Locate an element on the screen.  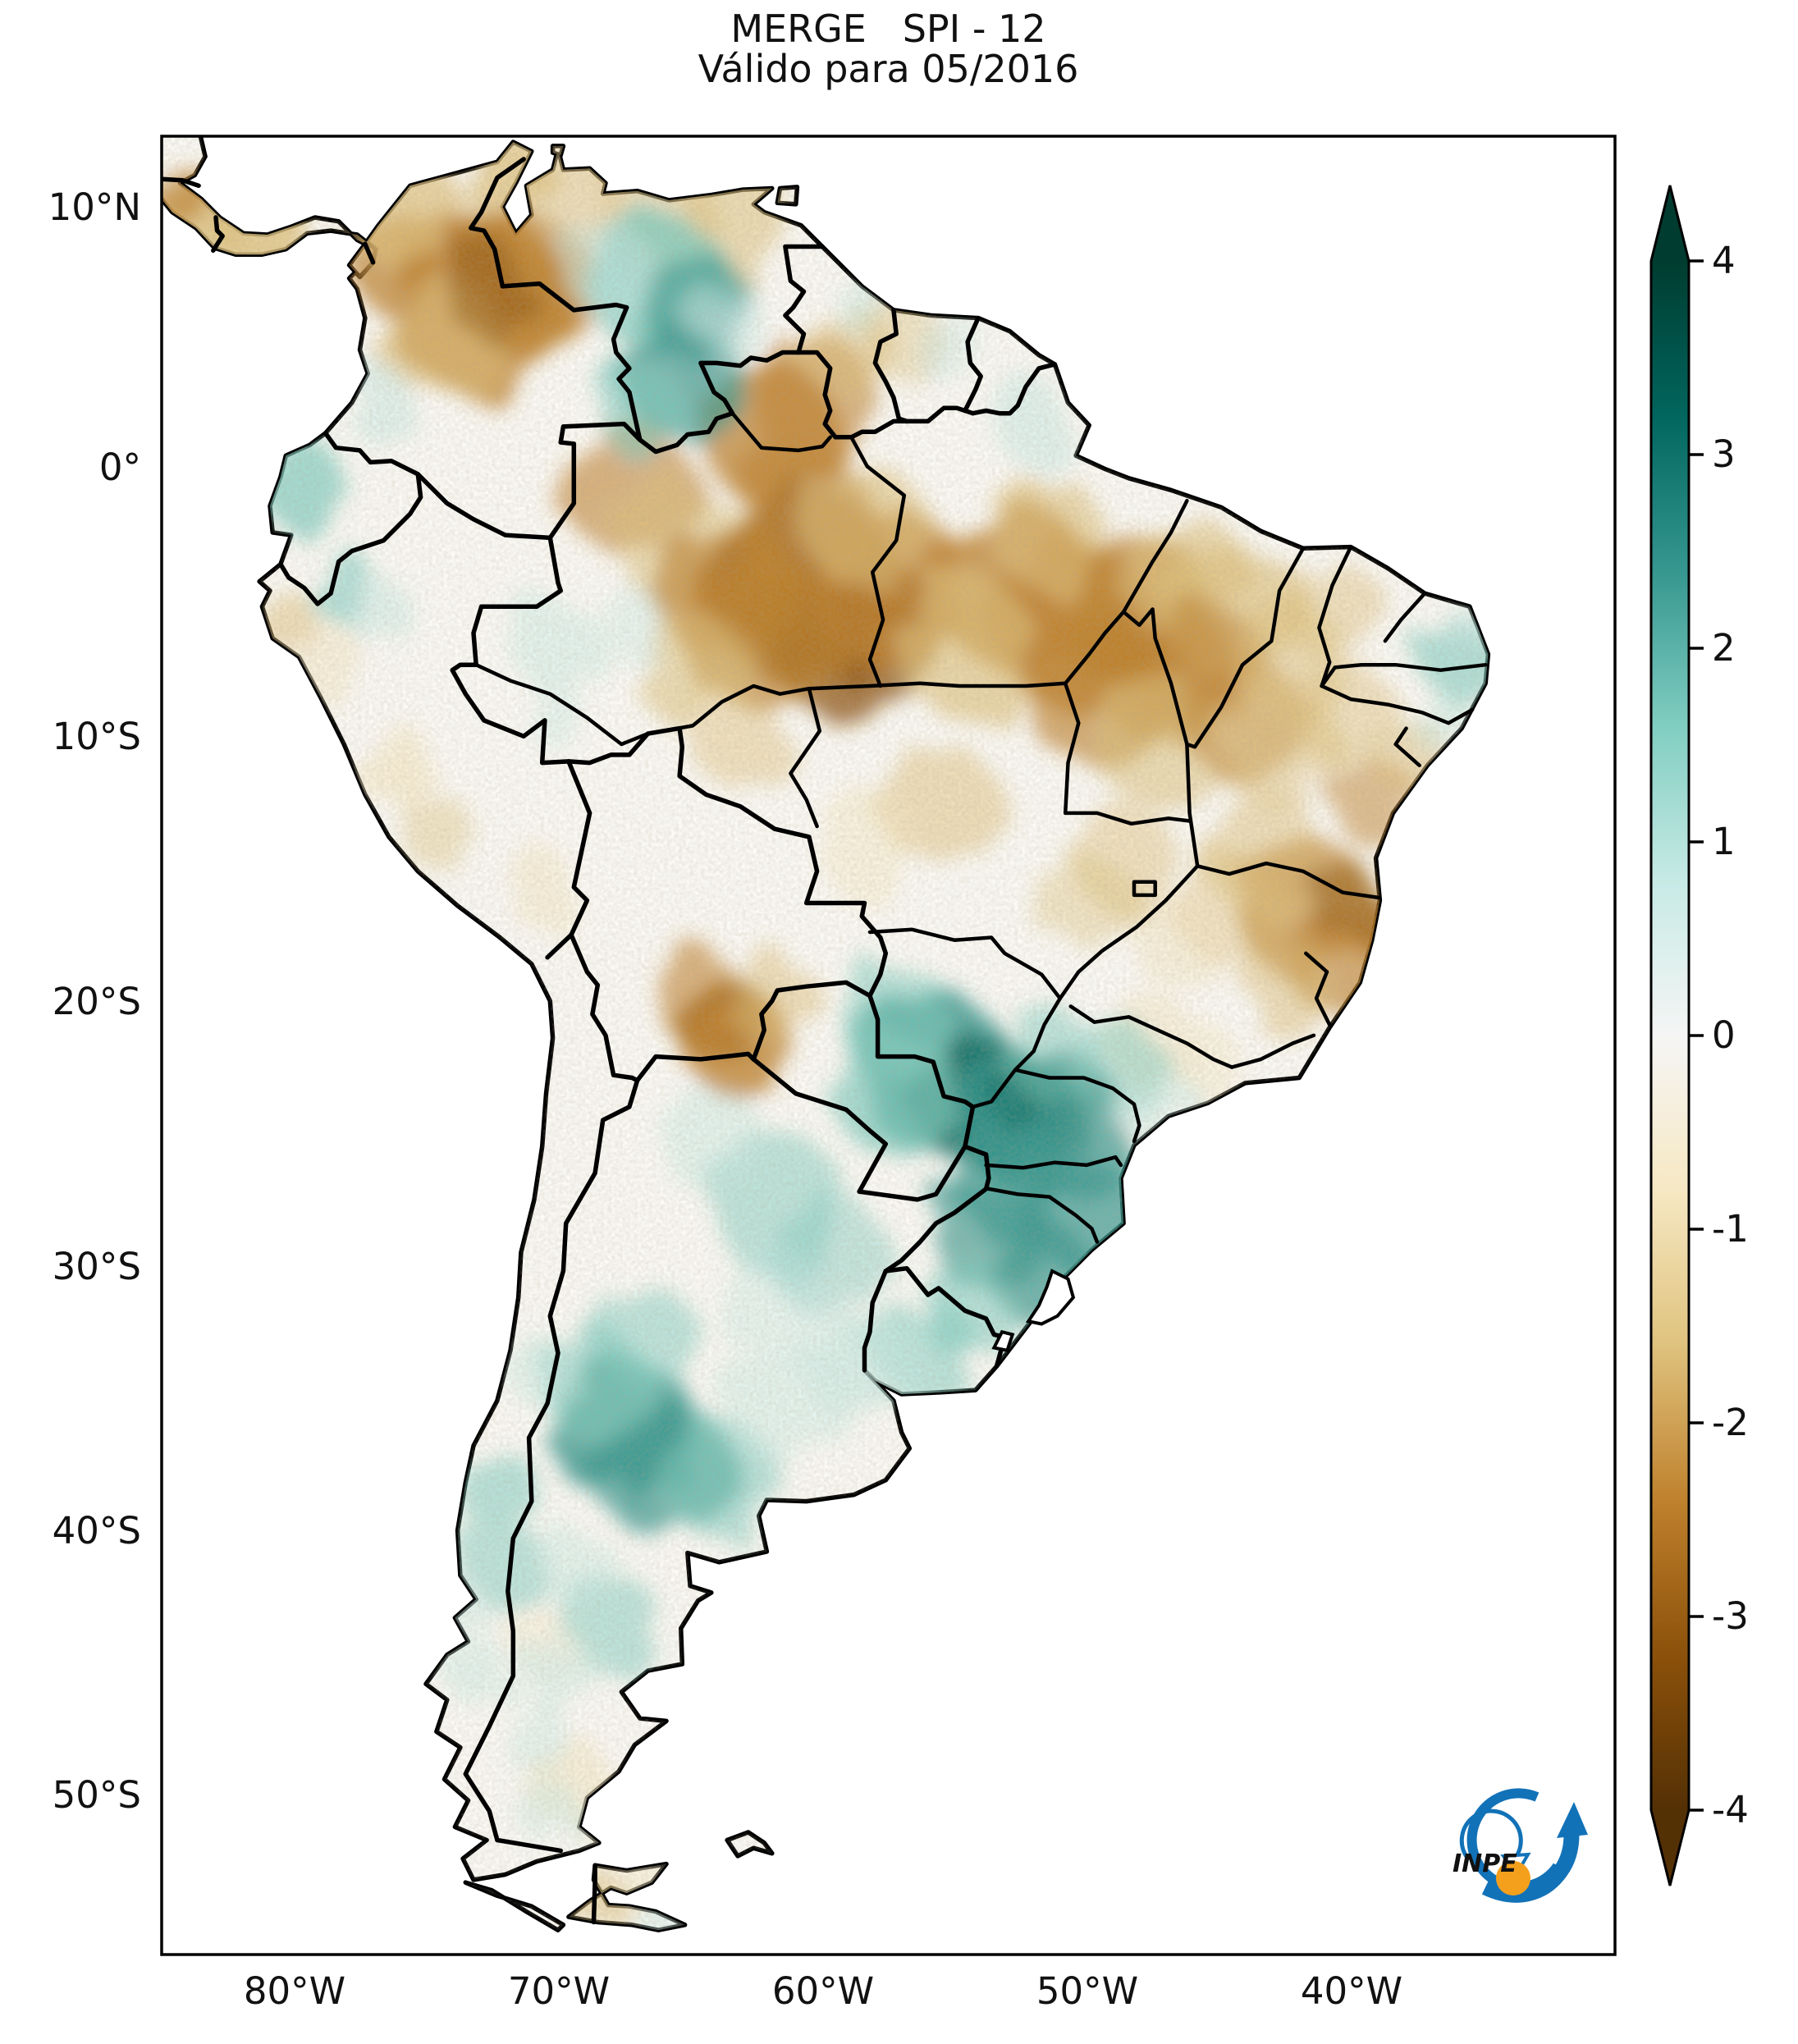
lon-tick-70w: 70°W is located at coordinates (559, 1991).